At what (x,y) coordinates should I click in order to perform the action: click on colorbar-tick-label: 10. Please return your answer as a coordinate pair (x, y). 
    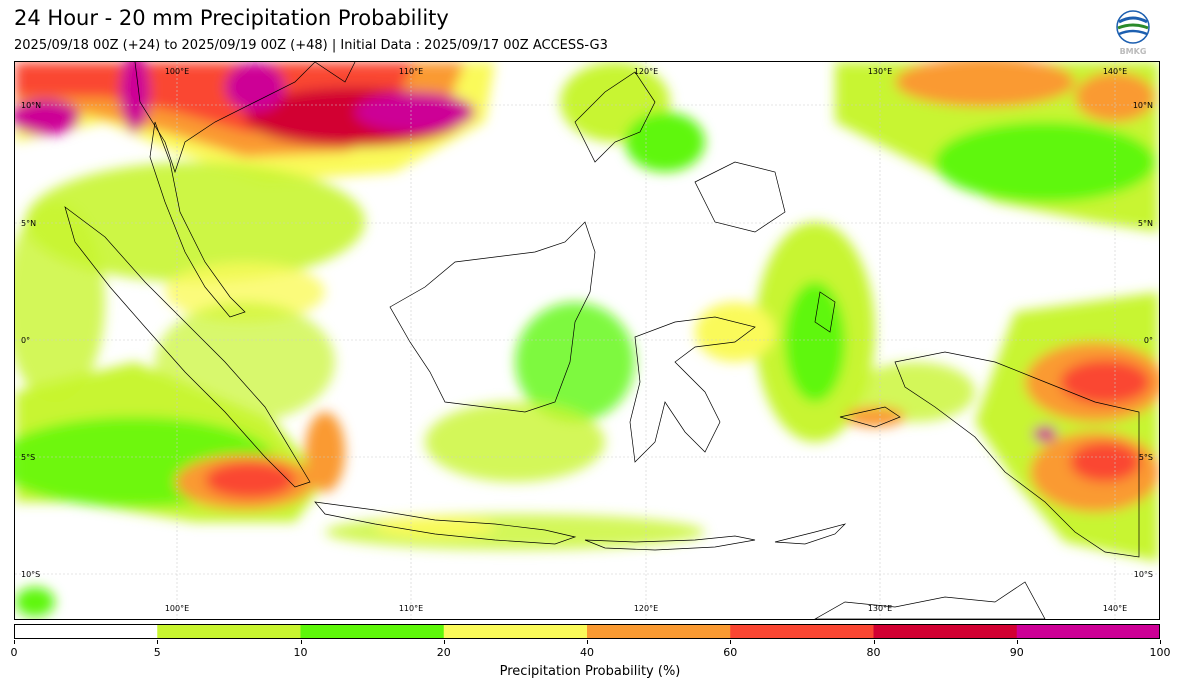
    Looking at the image, I should click on (300, 652).